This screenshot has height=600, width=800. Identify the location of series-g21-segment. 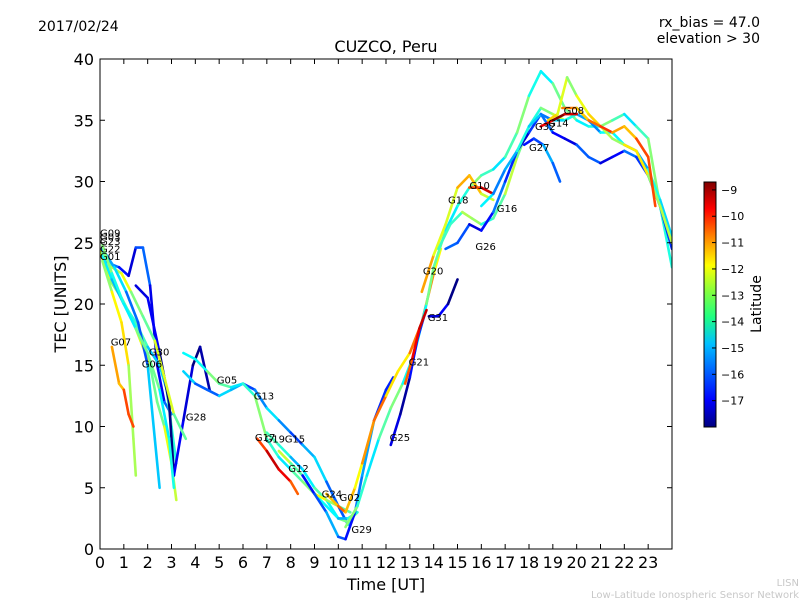
(423, 319).